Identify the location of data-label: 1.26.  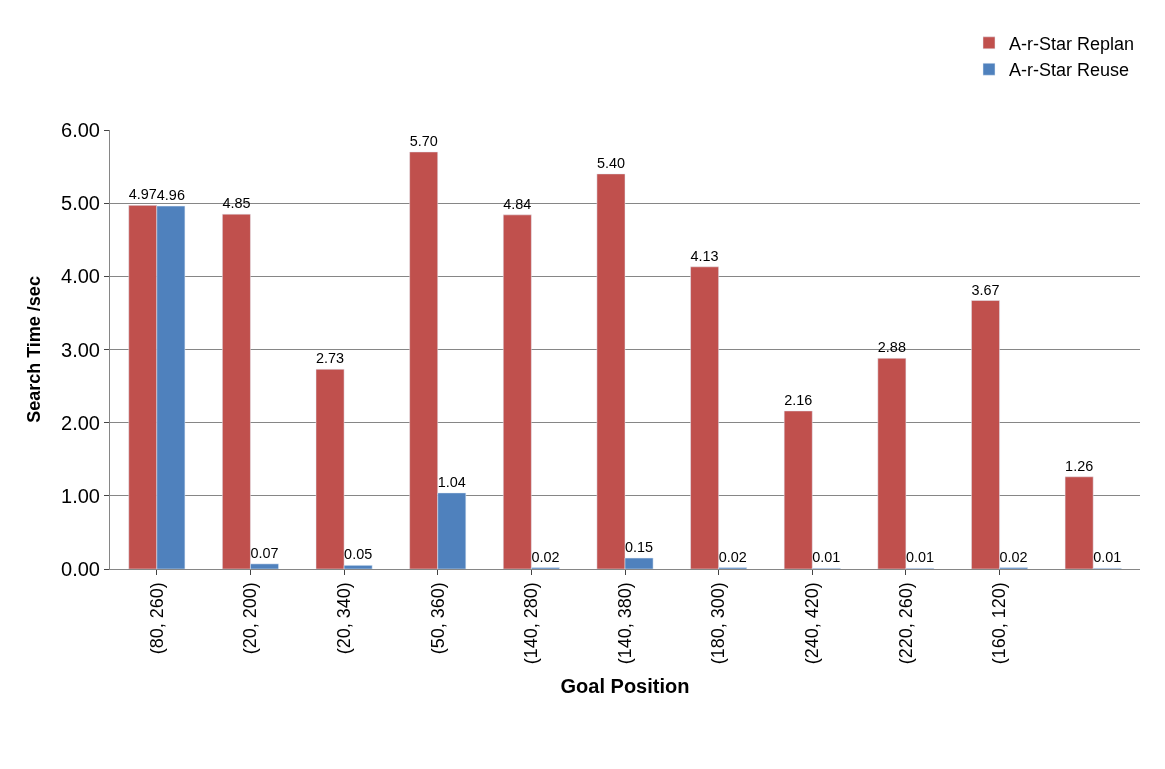
(1079, 465).